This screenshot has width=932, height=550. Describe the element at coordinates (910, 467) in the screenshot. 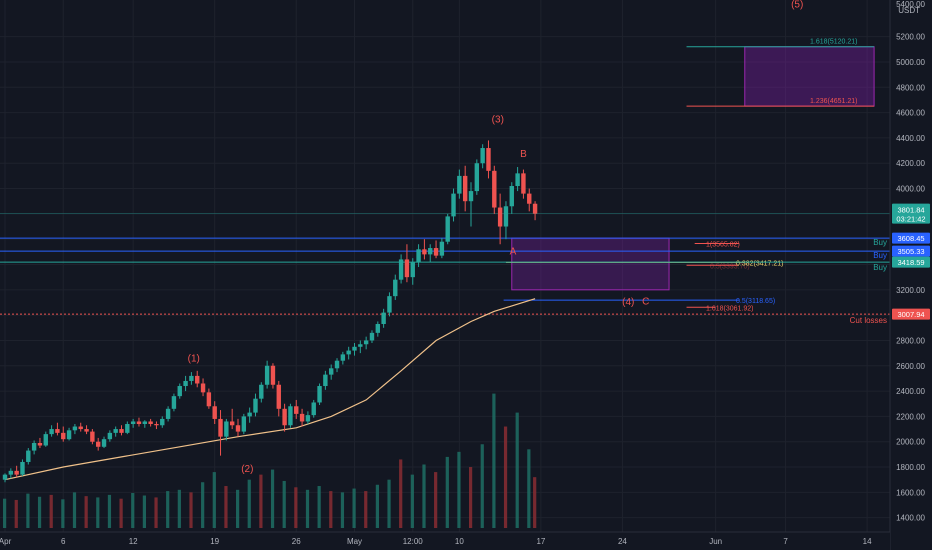

I see `price-tick-label: 1800.00` at that location.